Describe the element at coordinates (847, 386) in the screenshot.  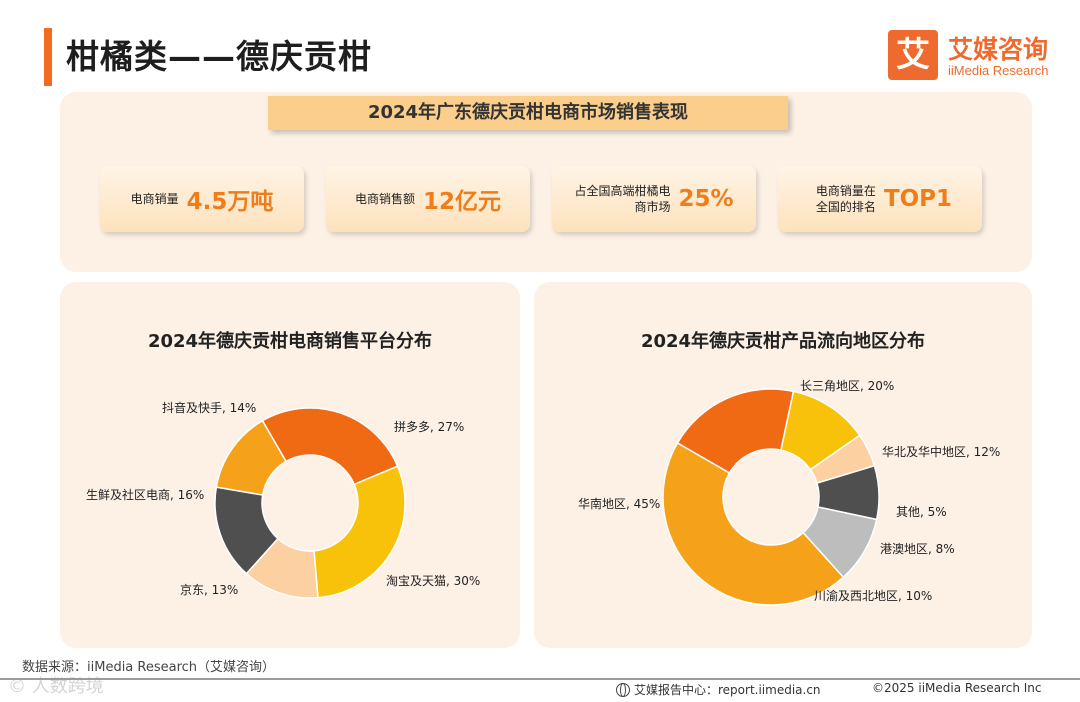
I see `slice-label: 长三角地区, 20%` at that location.